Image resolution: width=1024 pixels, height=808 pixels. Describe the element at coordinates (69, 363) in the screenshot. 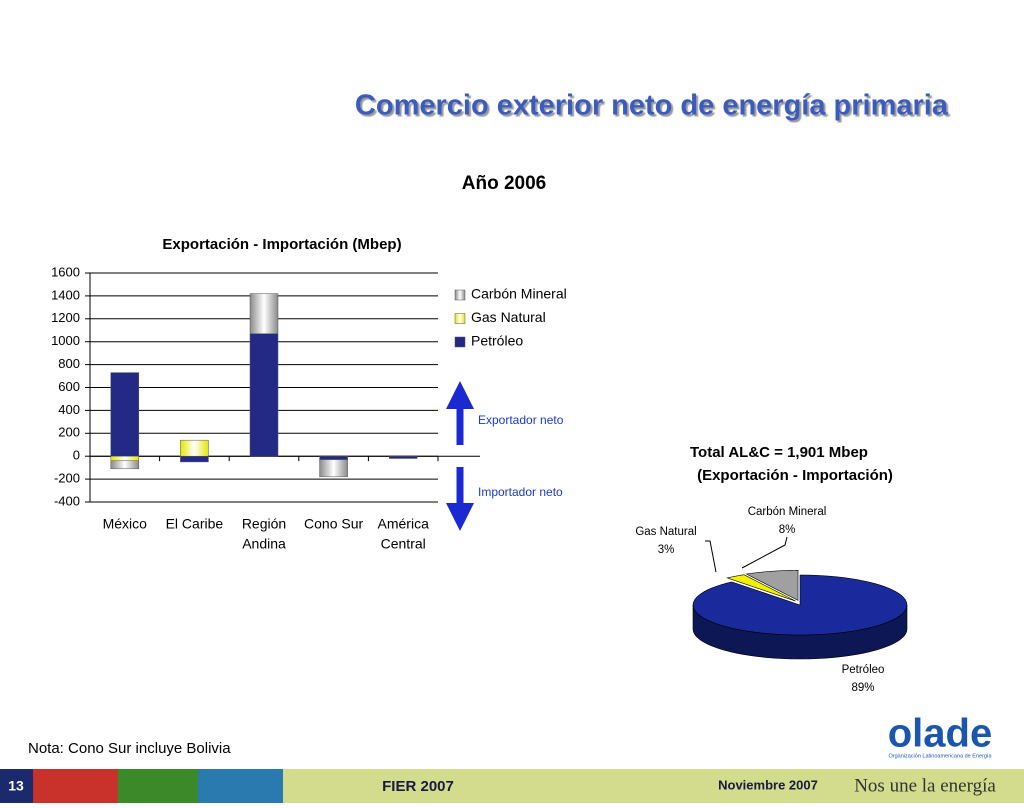

I see `y-tick-label: 800` at that location.